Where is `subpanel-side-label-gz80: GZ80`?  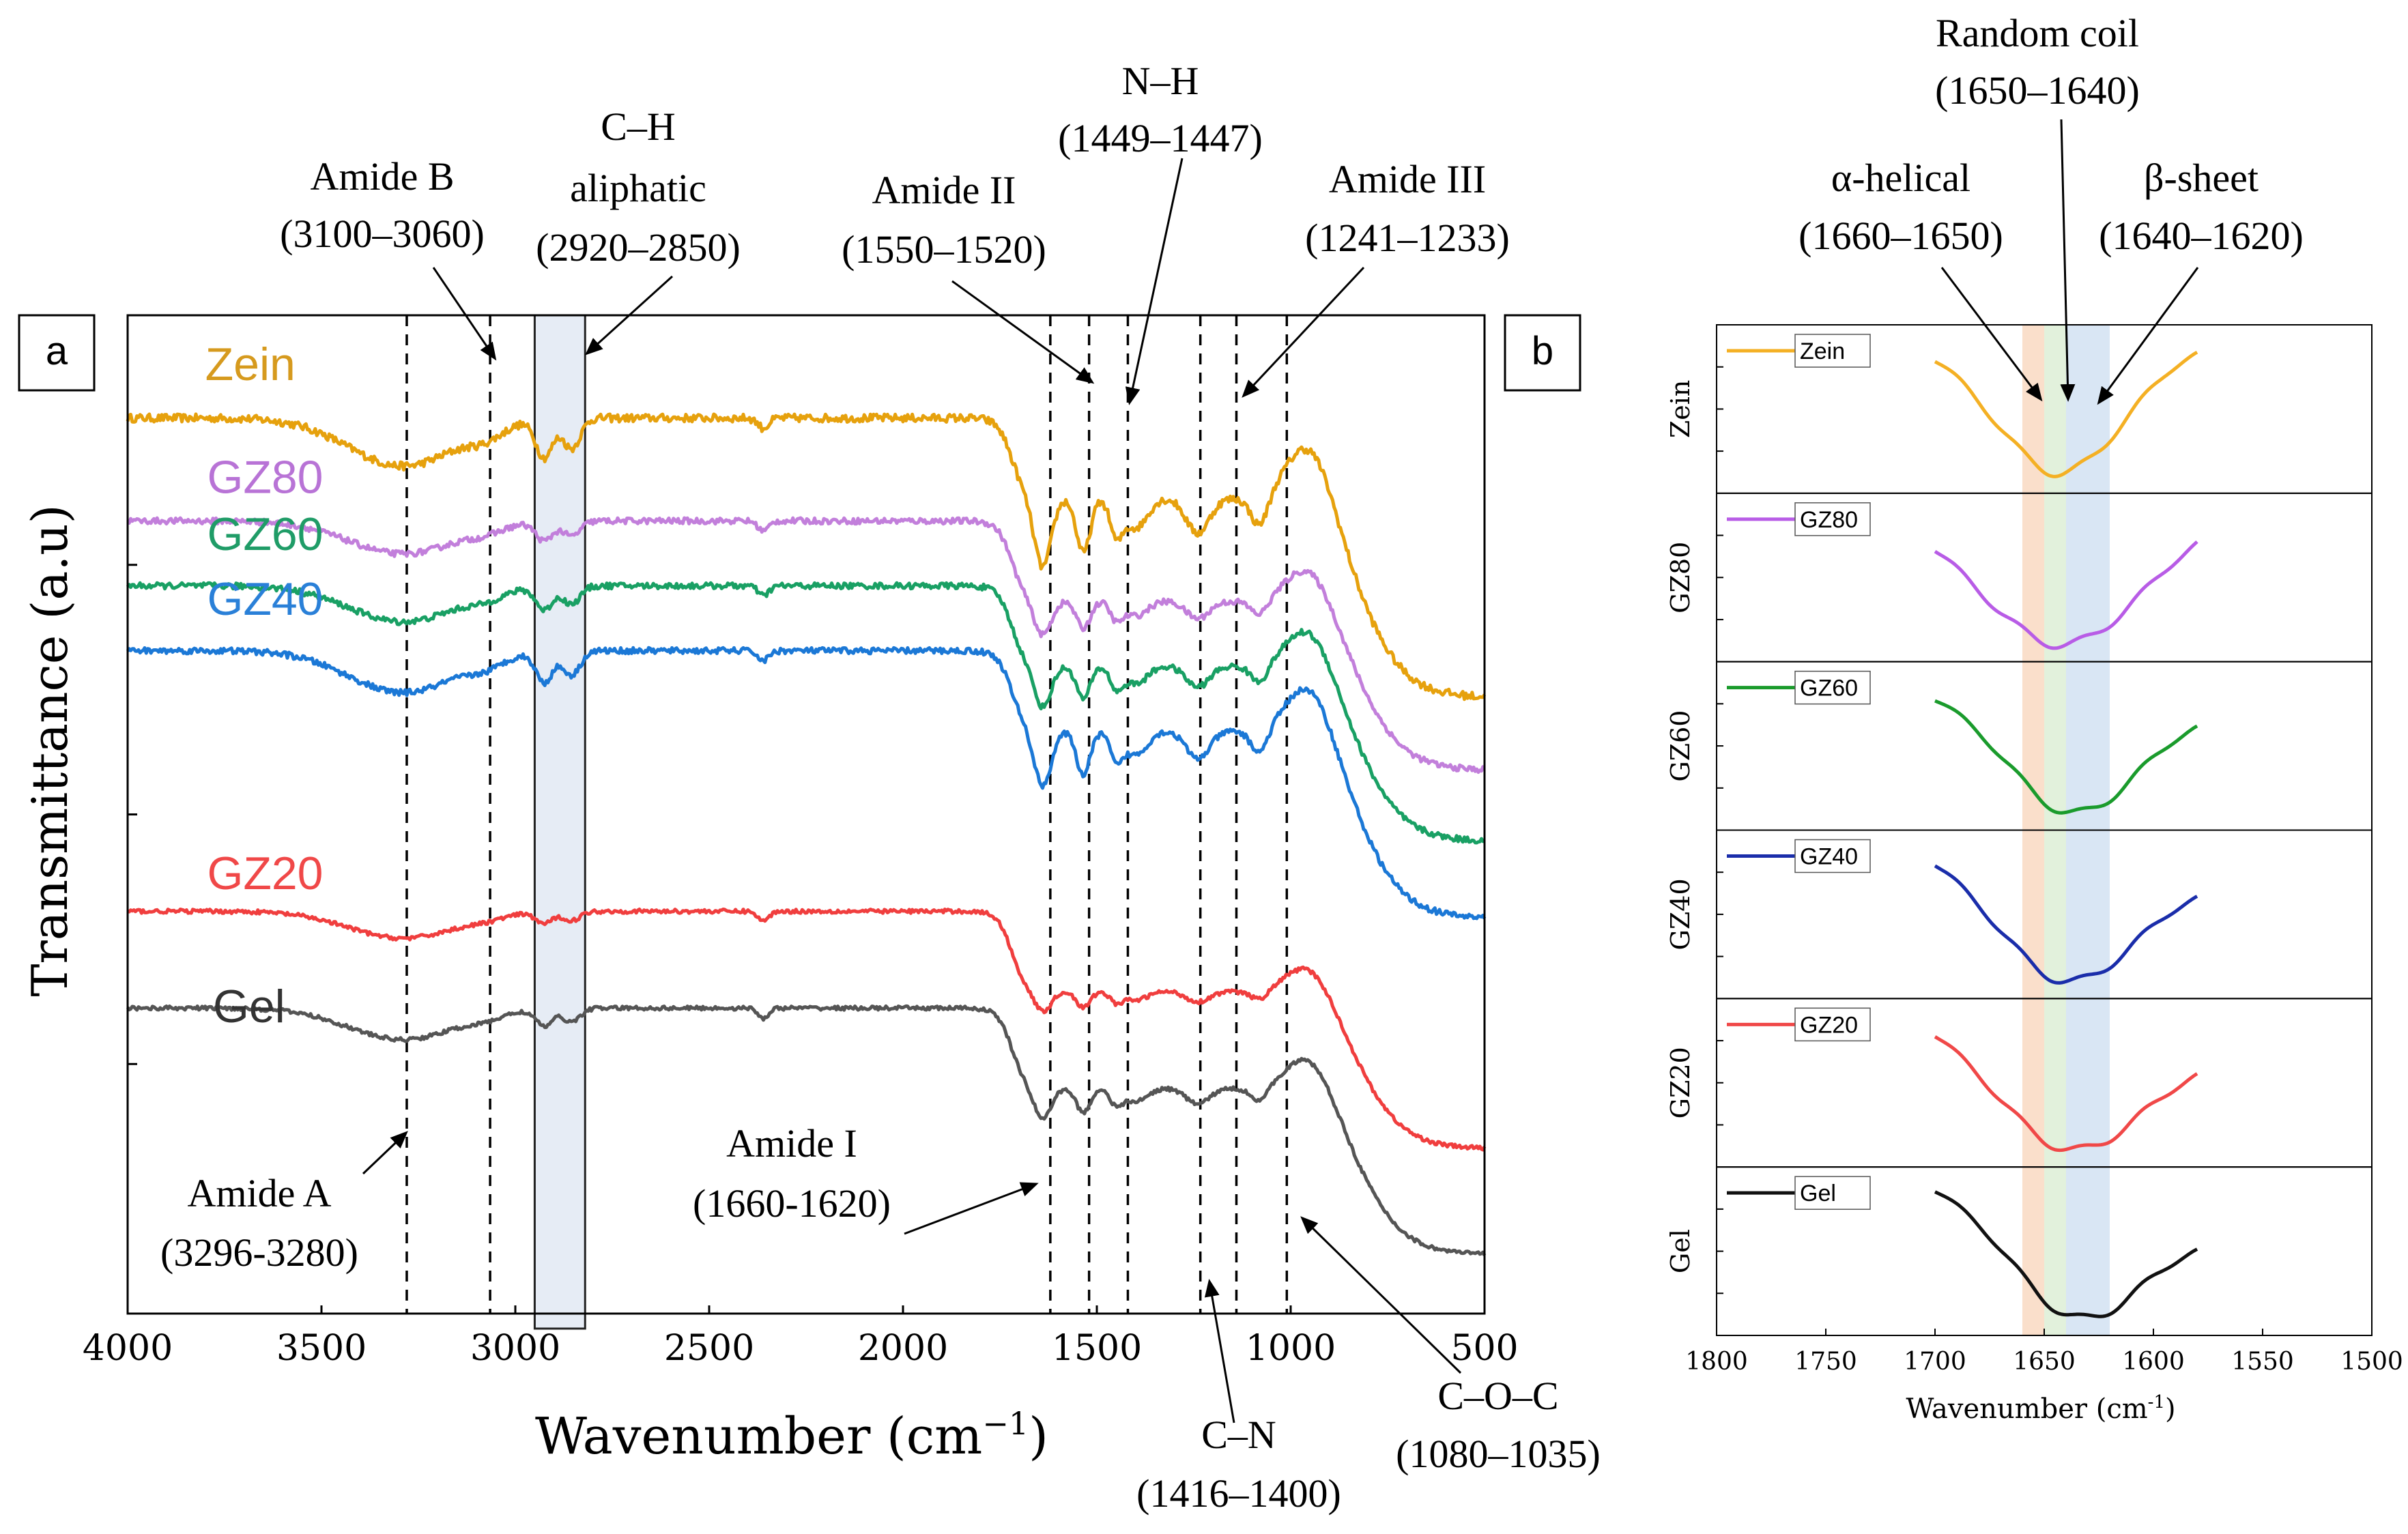
subpanel-side-label-gz80: GZ80 is located at coordinates (1680, 577).